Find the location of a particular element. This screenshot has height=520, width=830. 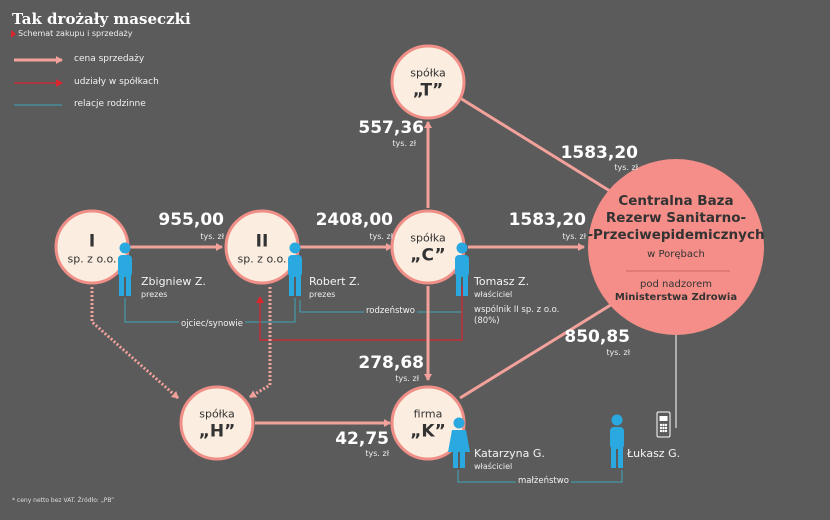

node-ii-label: II sp. z o.o. is located at coordinates (261, 249).